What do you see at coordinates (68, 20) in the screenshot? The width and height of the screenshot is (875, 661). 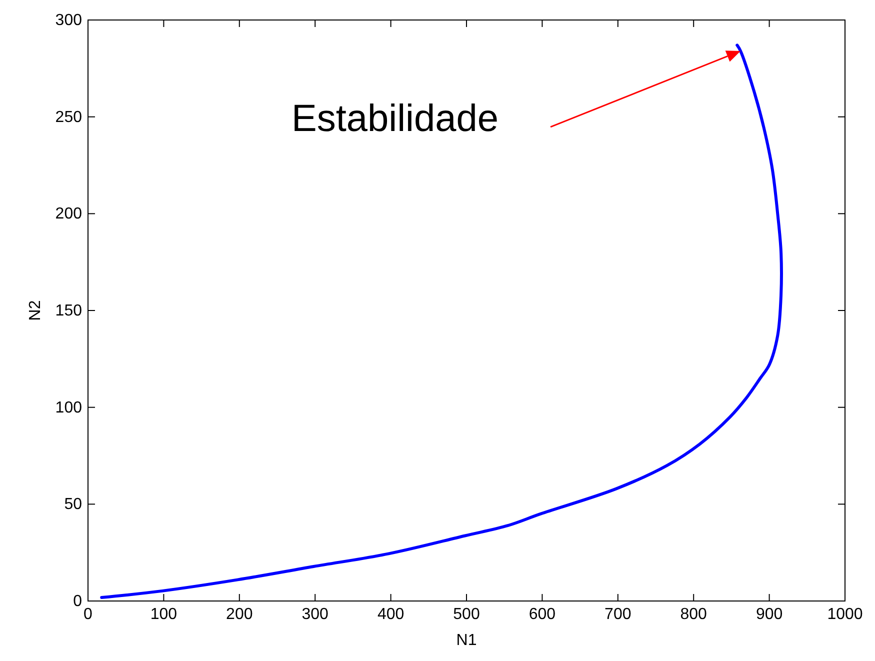 I see `y-tick-label: 300` at bounding box center [68, 20].